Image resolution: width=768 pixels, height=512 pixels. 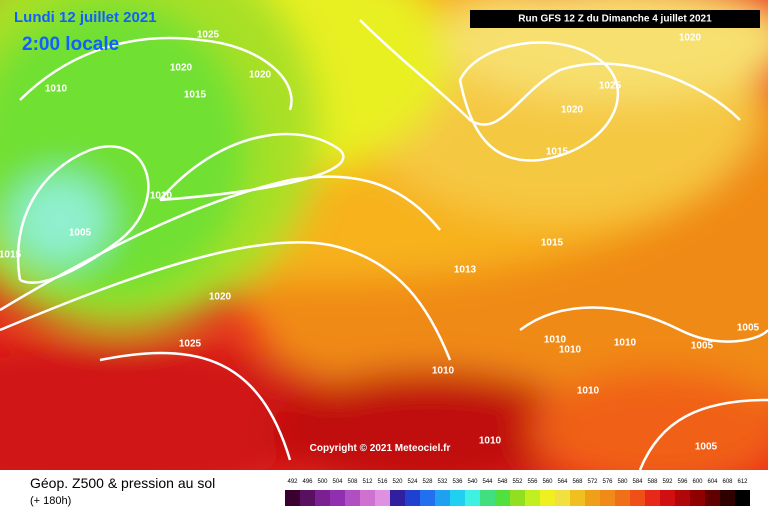 What do you see at coordinates (442, 482) in the screenshot?
I see `scale-label: 532` at bounding box center [442, 482].